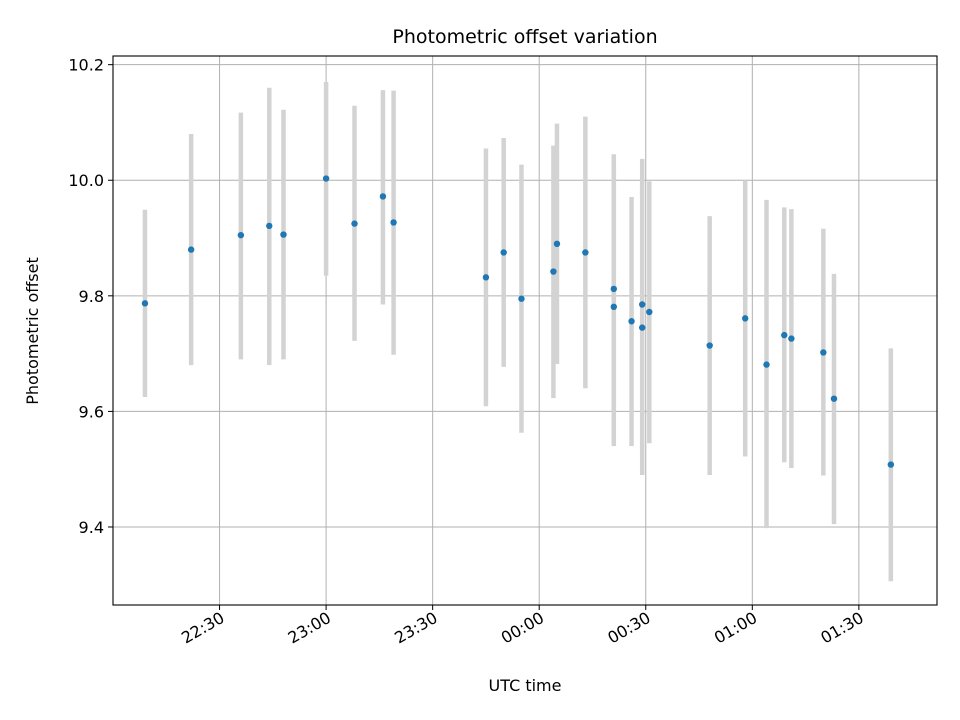 This screenshot has width=960, height=720. I want to click on x-axis-label: UTC time, so click(525, 685).